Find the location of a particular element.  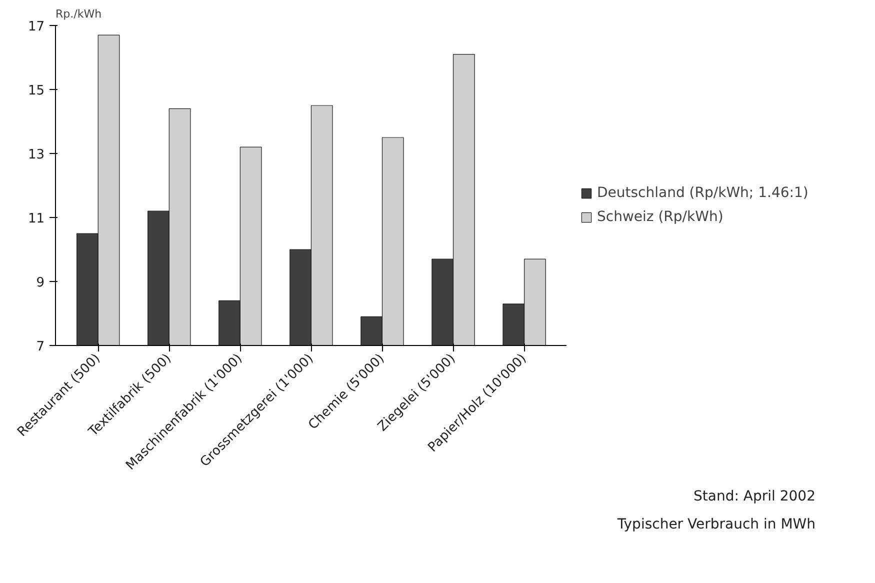

y-tick-label: 7 is located at coordinates (40, 347).